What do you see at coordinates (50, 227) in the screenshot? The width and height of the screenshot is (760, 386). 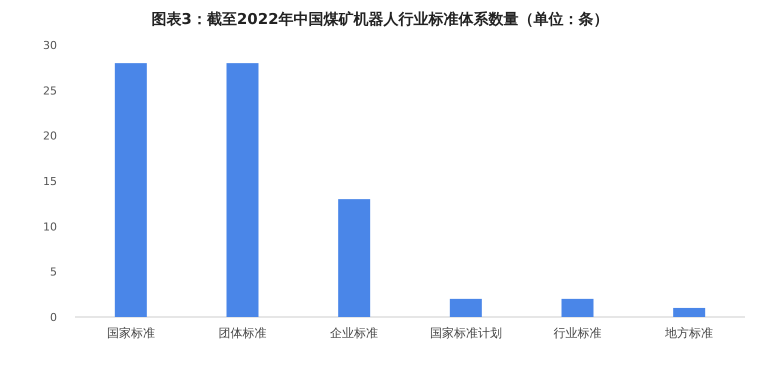 I see `y-tick-label: 10` at bounding box center [50, 227].